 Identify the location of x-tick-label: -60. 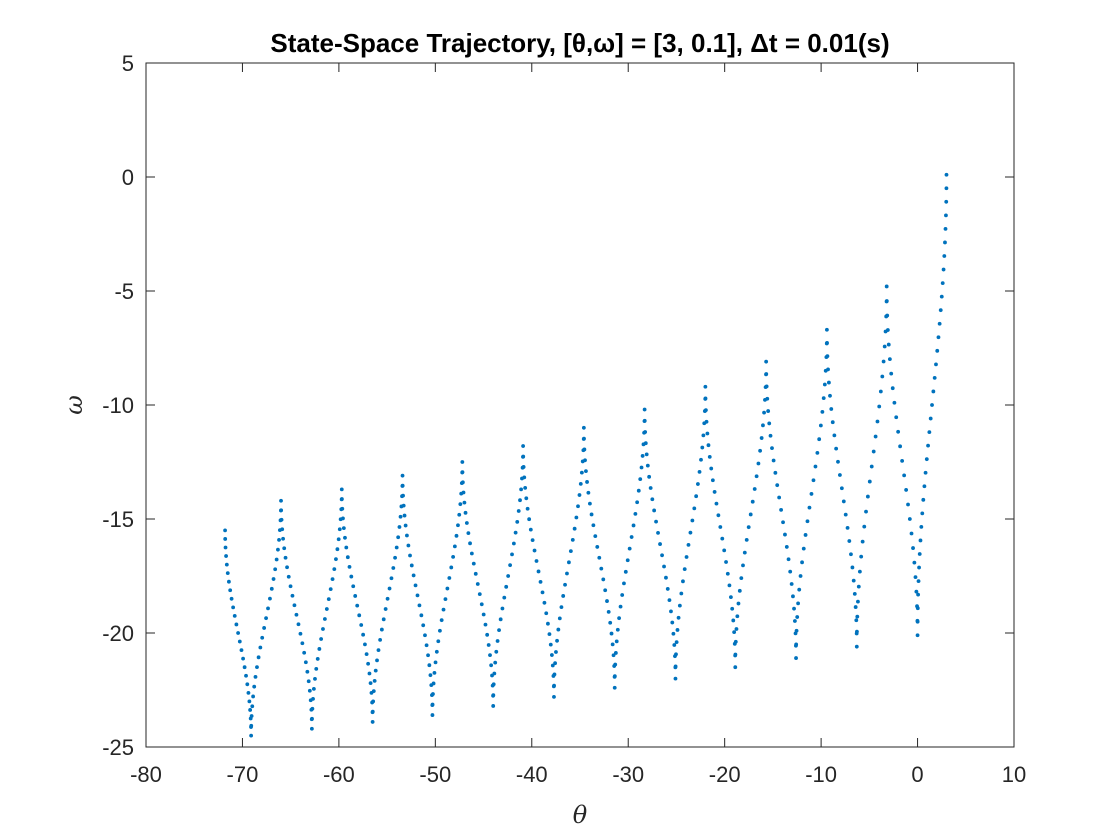
(339, 774).